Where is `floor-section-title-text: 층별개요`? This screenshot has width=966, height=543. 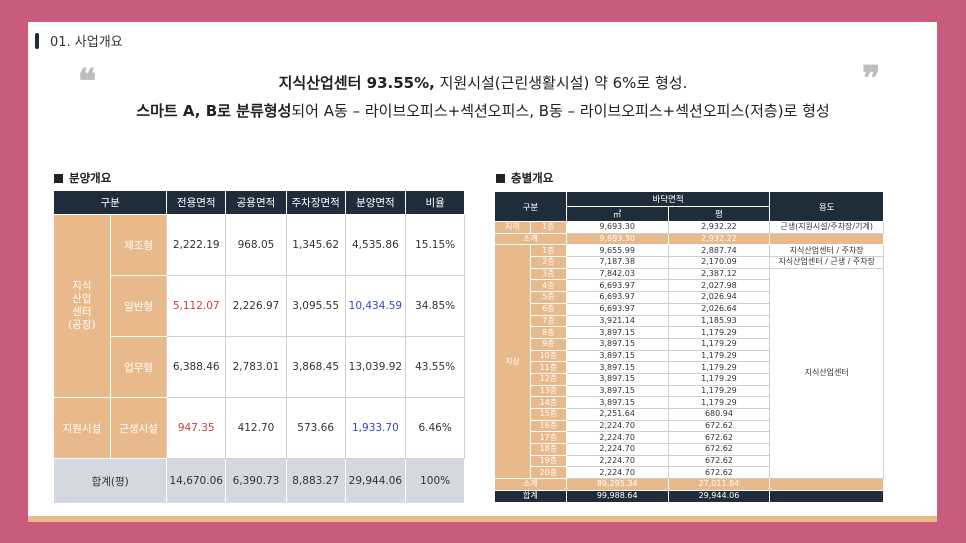 floor-section-title-text: 층별개요 is located at coordinates (532, 178).